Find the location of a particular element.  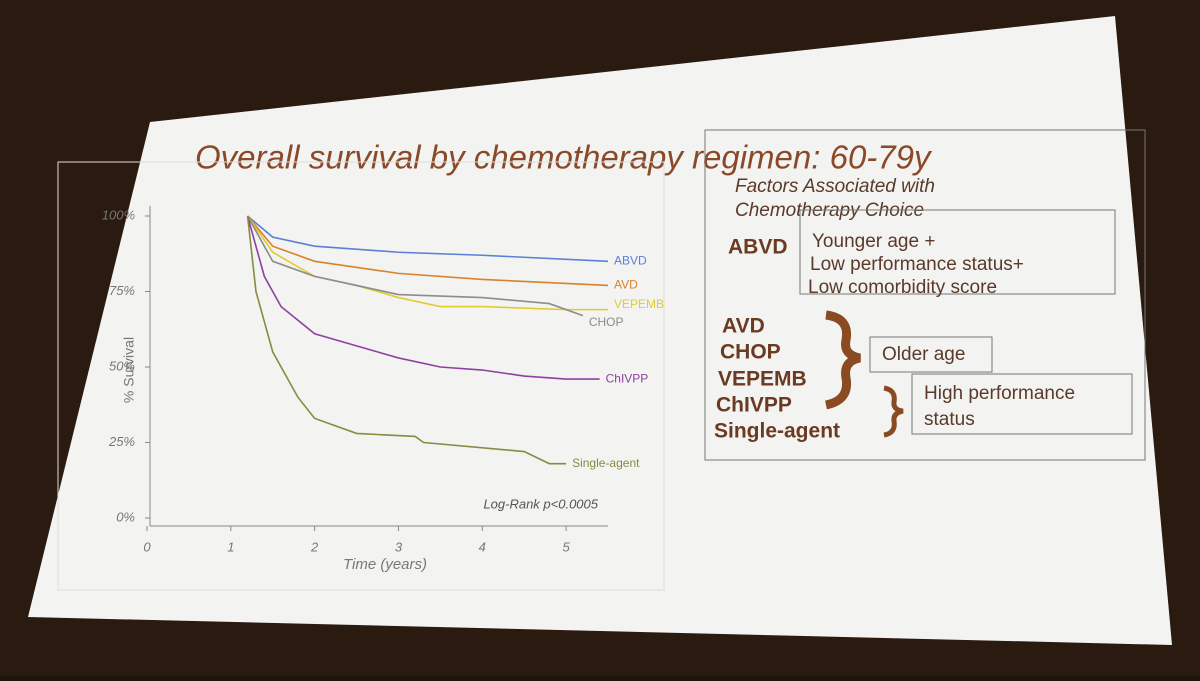

y-tick-label: 25% is located at coordinates (121, 441).